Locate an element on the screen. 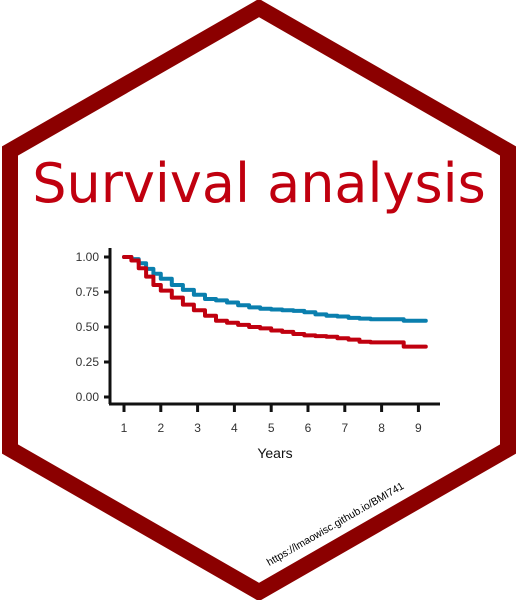  y-tick-label: 0.00 is located at coordinates (88, 397).